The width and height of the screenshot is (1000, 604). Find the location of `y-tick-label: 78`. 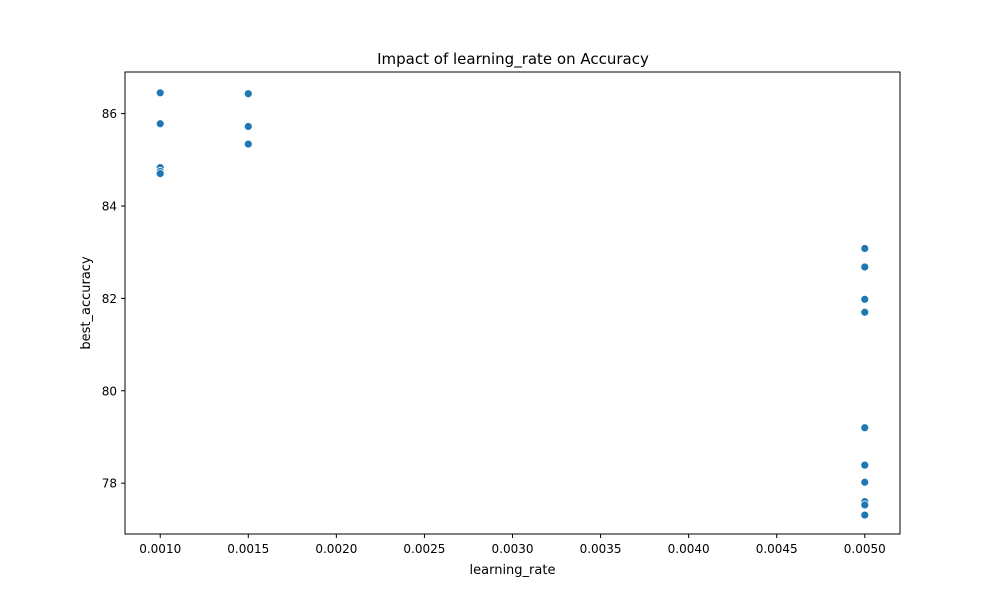

y-tick-label: 78 is located at coordinates (109, 484).